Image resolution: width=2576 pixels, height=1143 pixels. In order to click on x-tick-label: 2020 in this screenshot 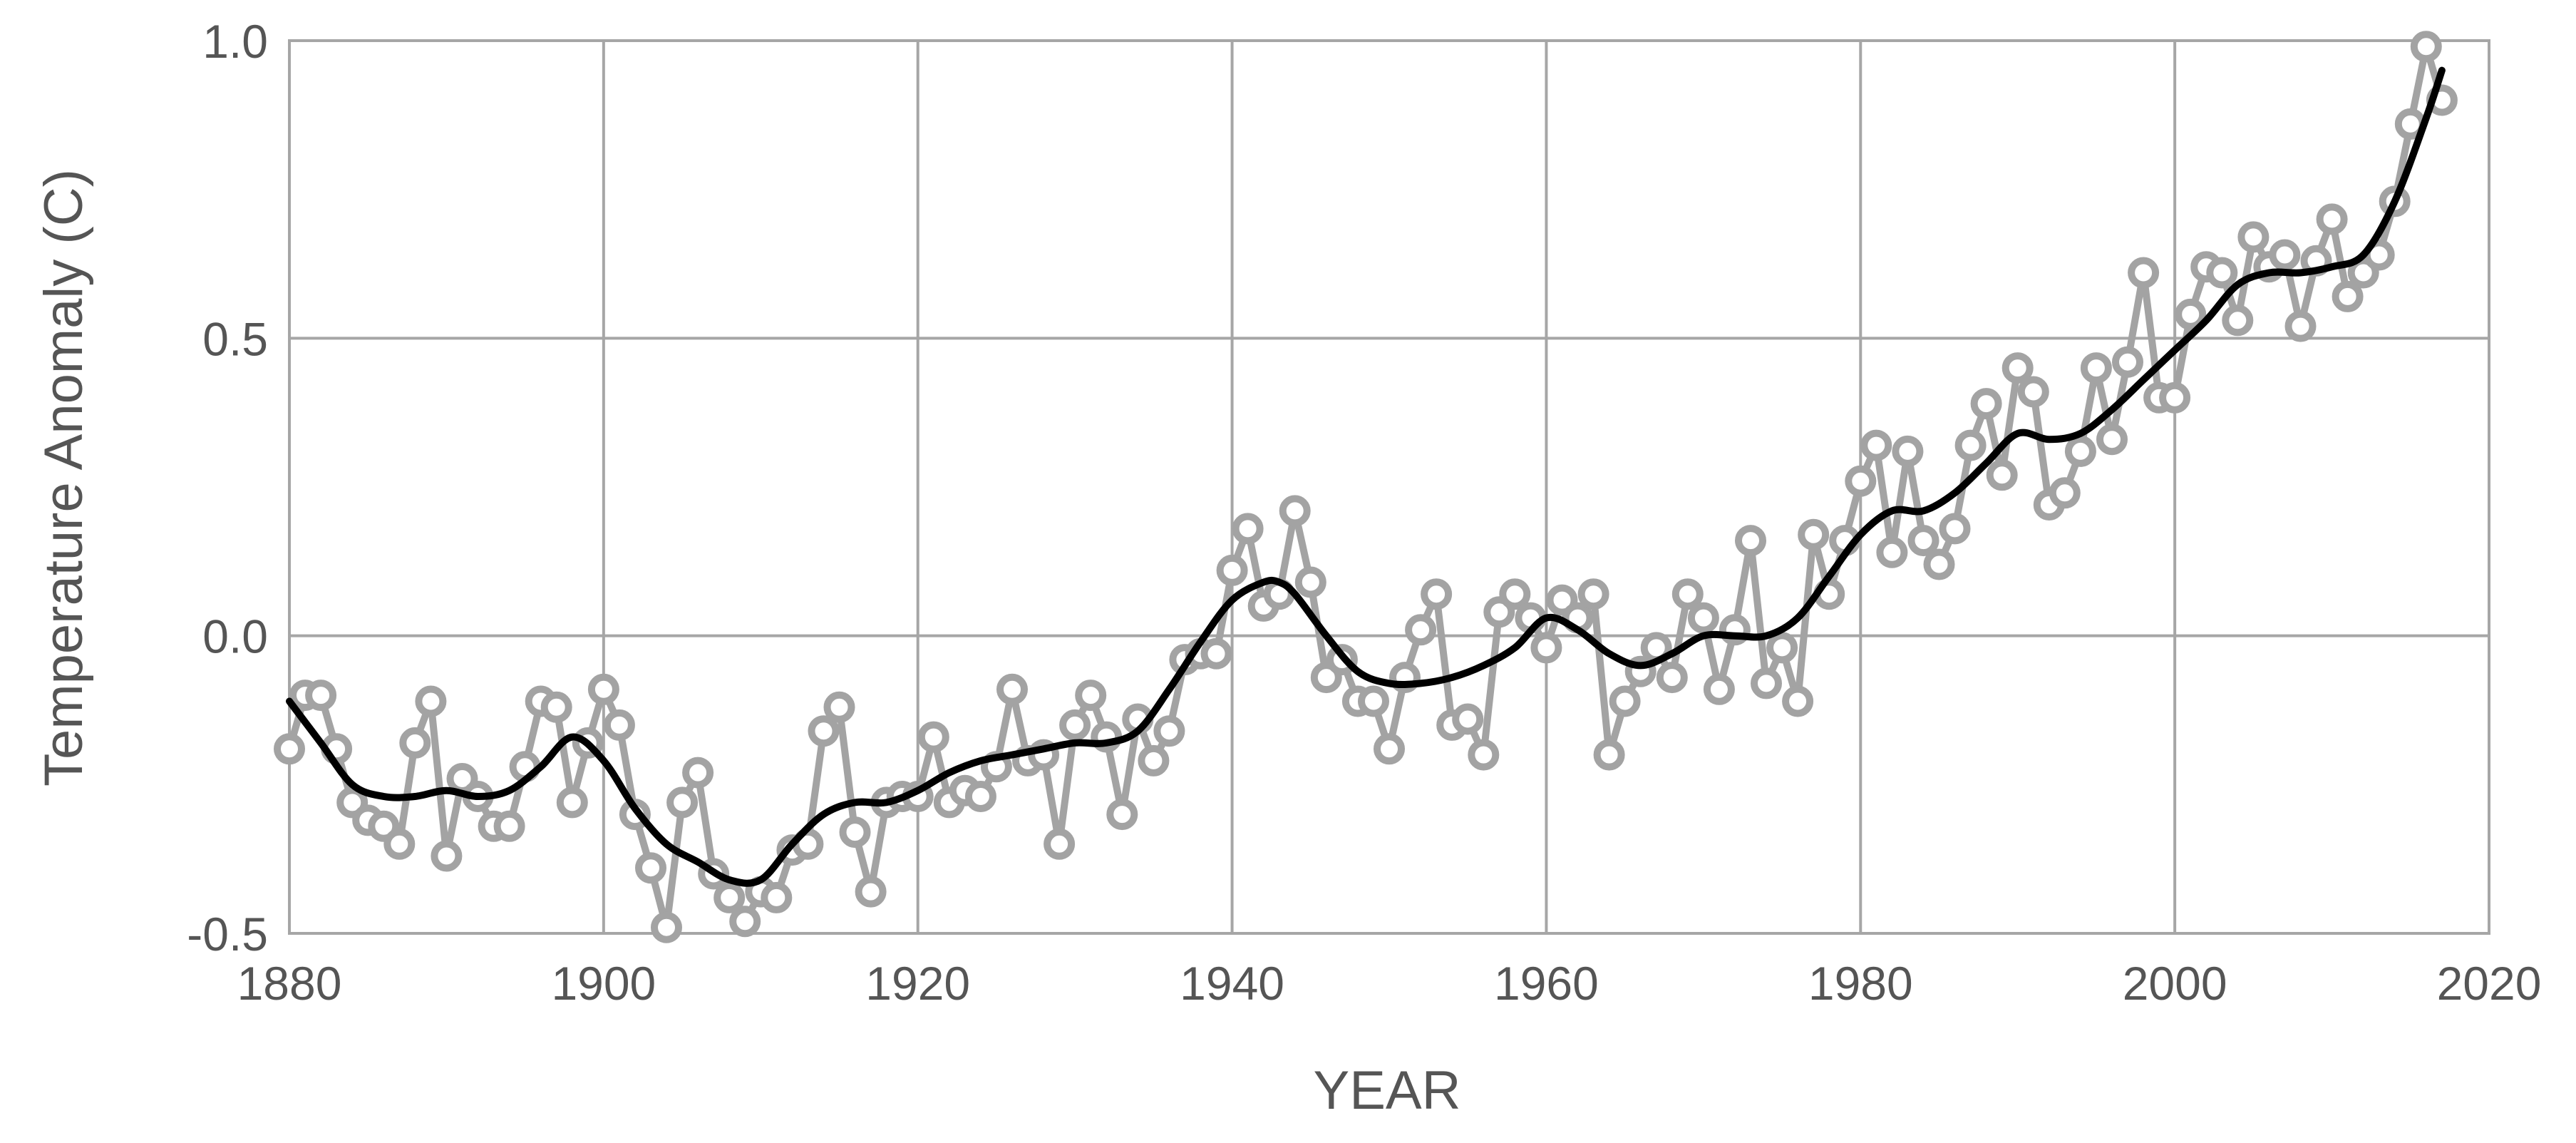, I will do `click(2489, 983)`.